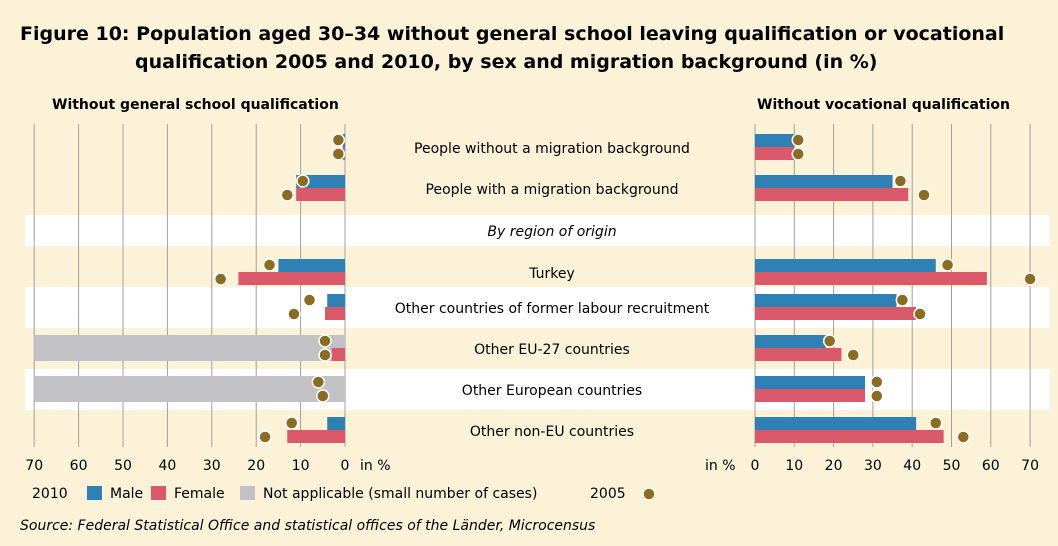 The width and height of the screenshot is (1058, 546). What do you see at coordinates (877, 382) in the screenshot?
I see `dot-right-male-2005-other-european-countries` at bounding box center [877, 382].